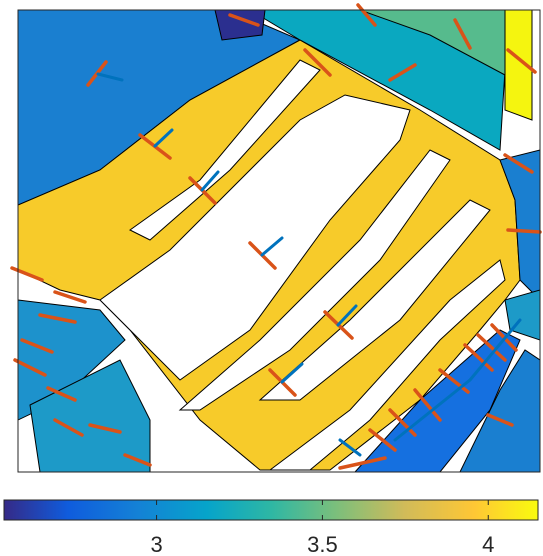 This screenshot has height=556, width=543. What do you see at coordinates (225, 150) in the screenshot?
I see `gap` at bounding box center [225, 150].